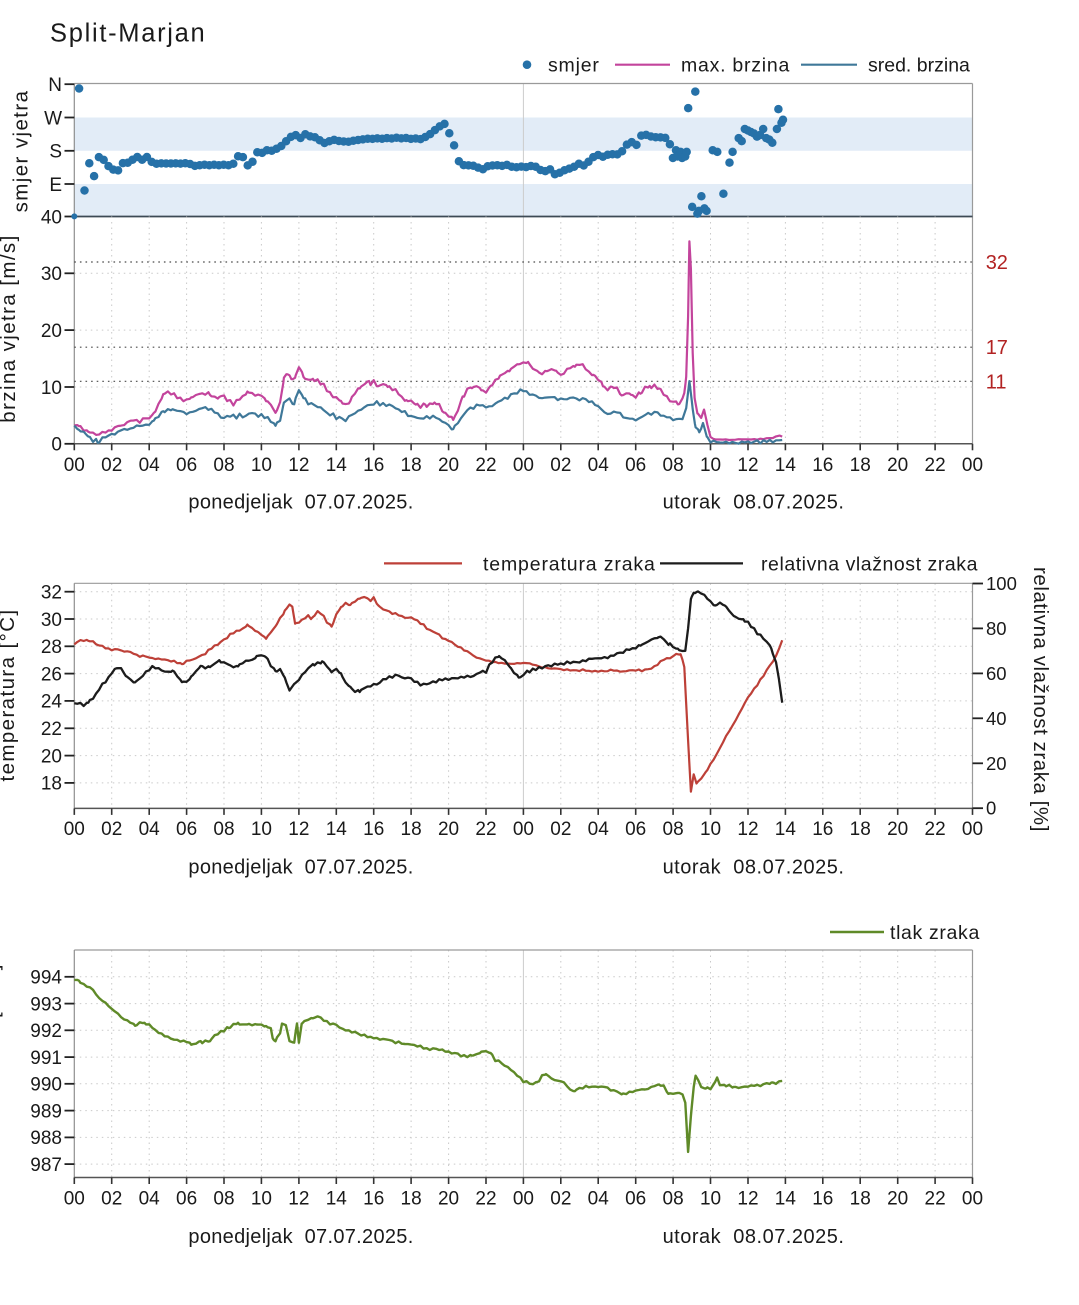  I want to click on svg-text: N, so click(55, 85).